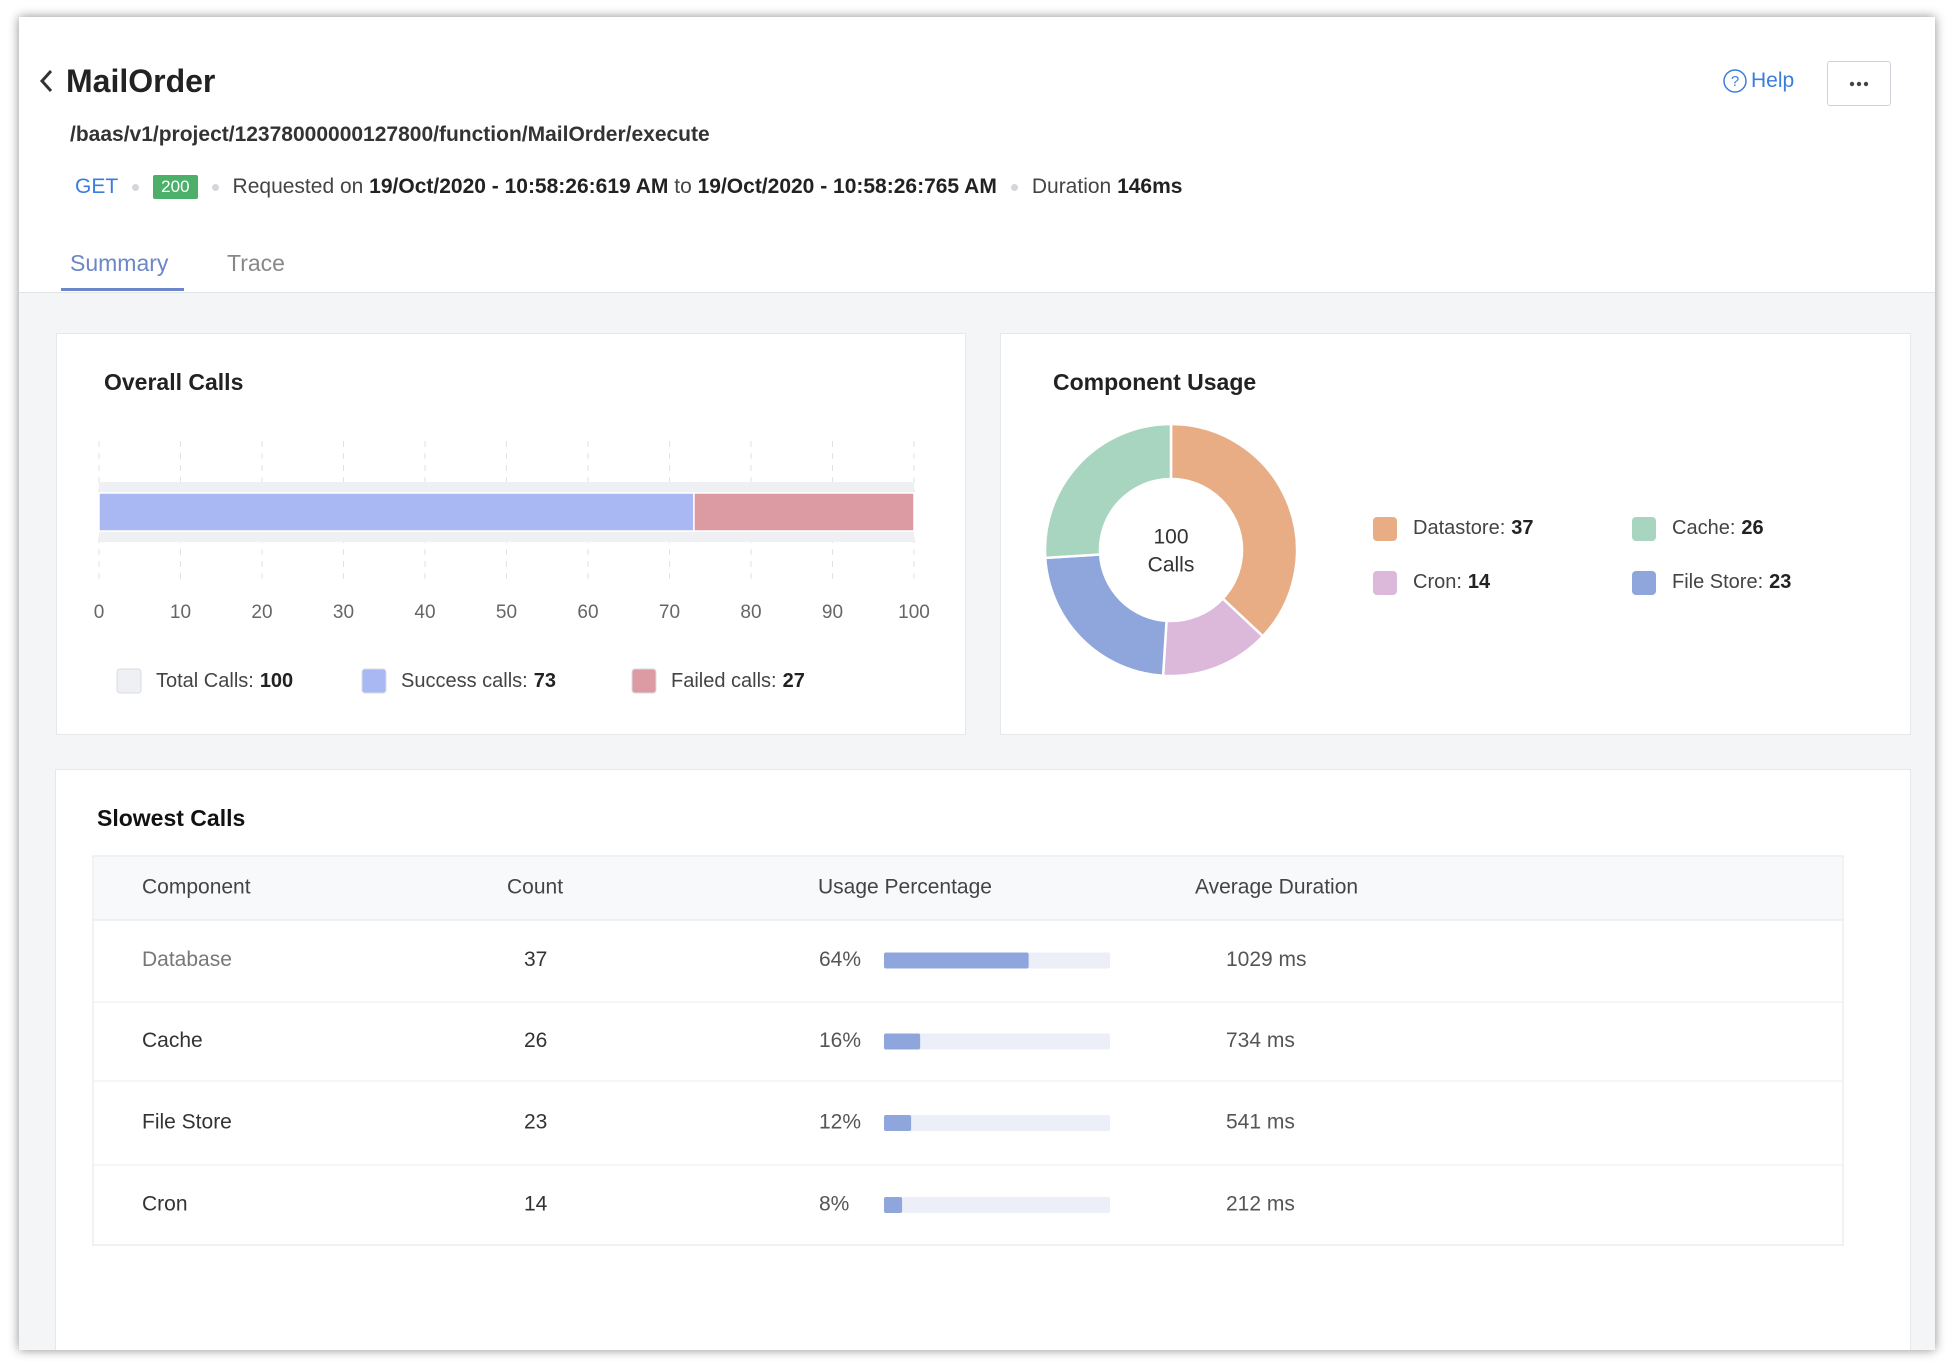 The image size is (1954, 1368). What do you see at coordinates (968, 888) in the screenshot?
I see `table-header-bg` at bounding box center [968, 888].